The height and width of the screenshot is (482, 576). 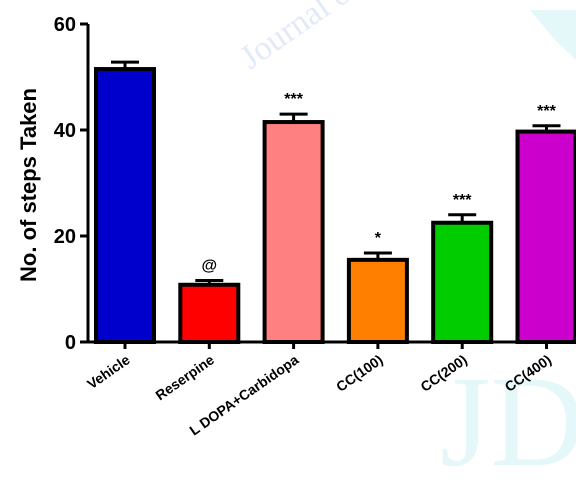 What do you see at coordinates (359, 372) in the screenshot?
I see `x-tick-label: CC(100)` at bounding box center [359, 372].